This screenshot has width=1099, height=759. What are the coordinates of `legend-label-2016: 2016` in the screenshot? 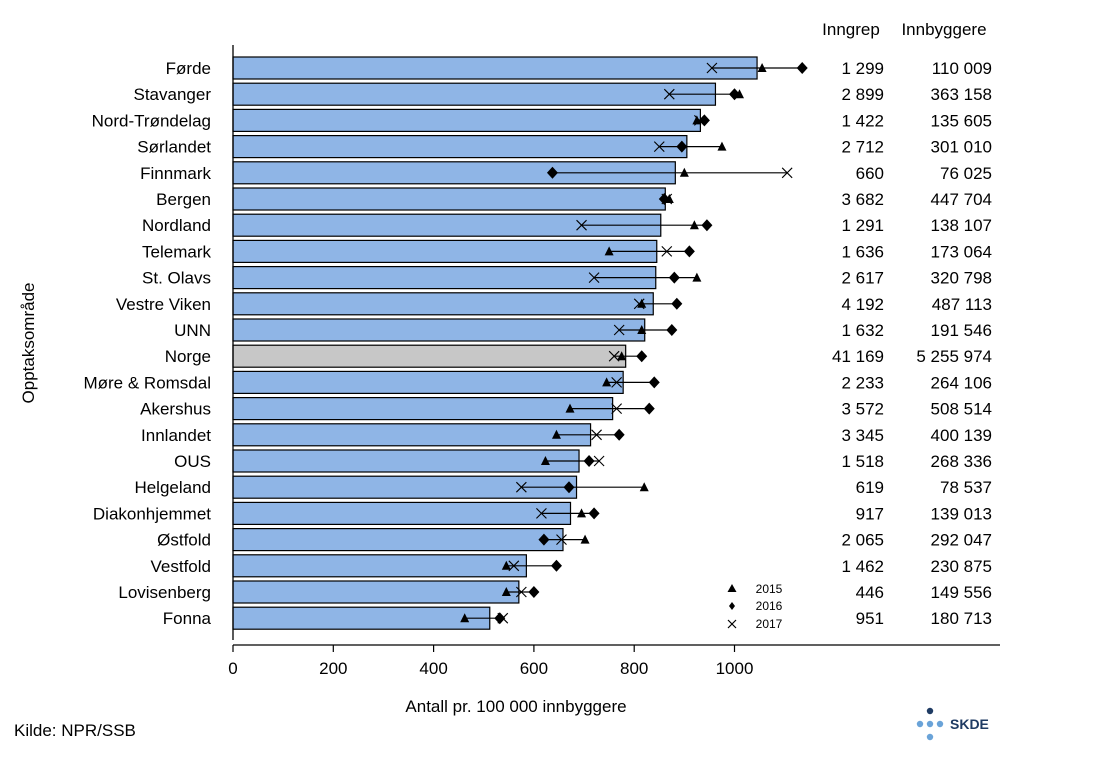 It's located at (769, 606).